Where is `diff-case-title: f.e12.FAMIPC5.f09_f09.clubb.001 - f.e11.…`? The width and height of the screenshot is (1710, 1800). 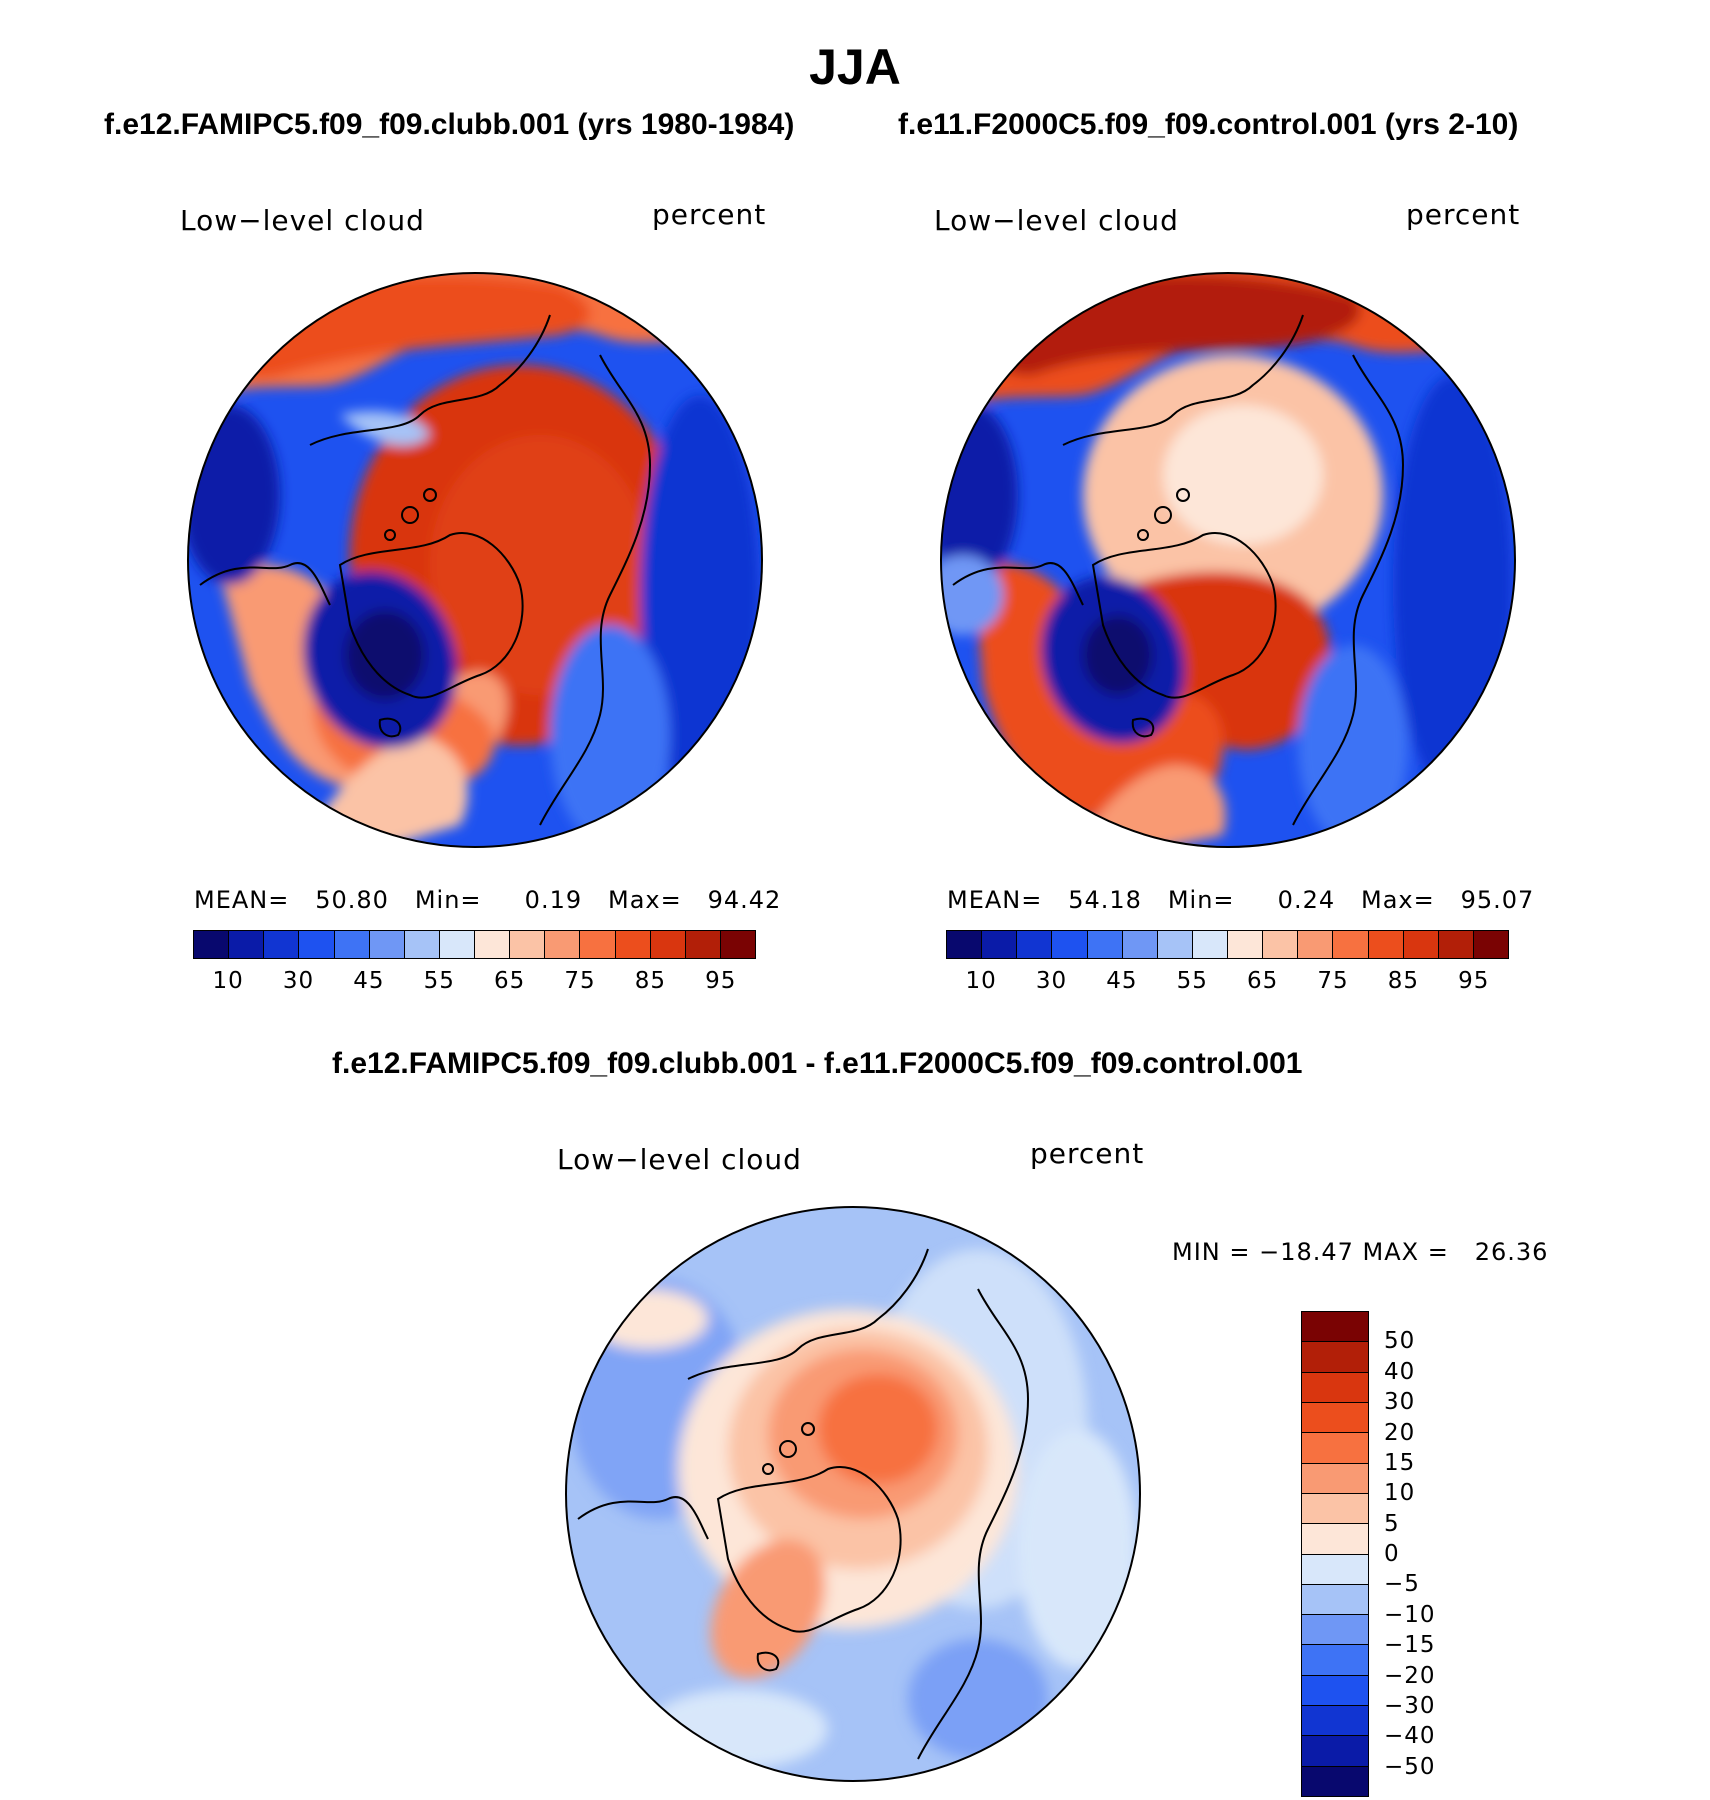 diff-case-title: f.e12.FAMIPC5.f09_f09.clubb.001 - f.e11.… is located at coordinates (817, 1063).